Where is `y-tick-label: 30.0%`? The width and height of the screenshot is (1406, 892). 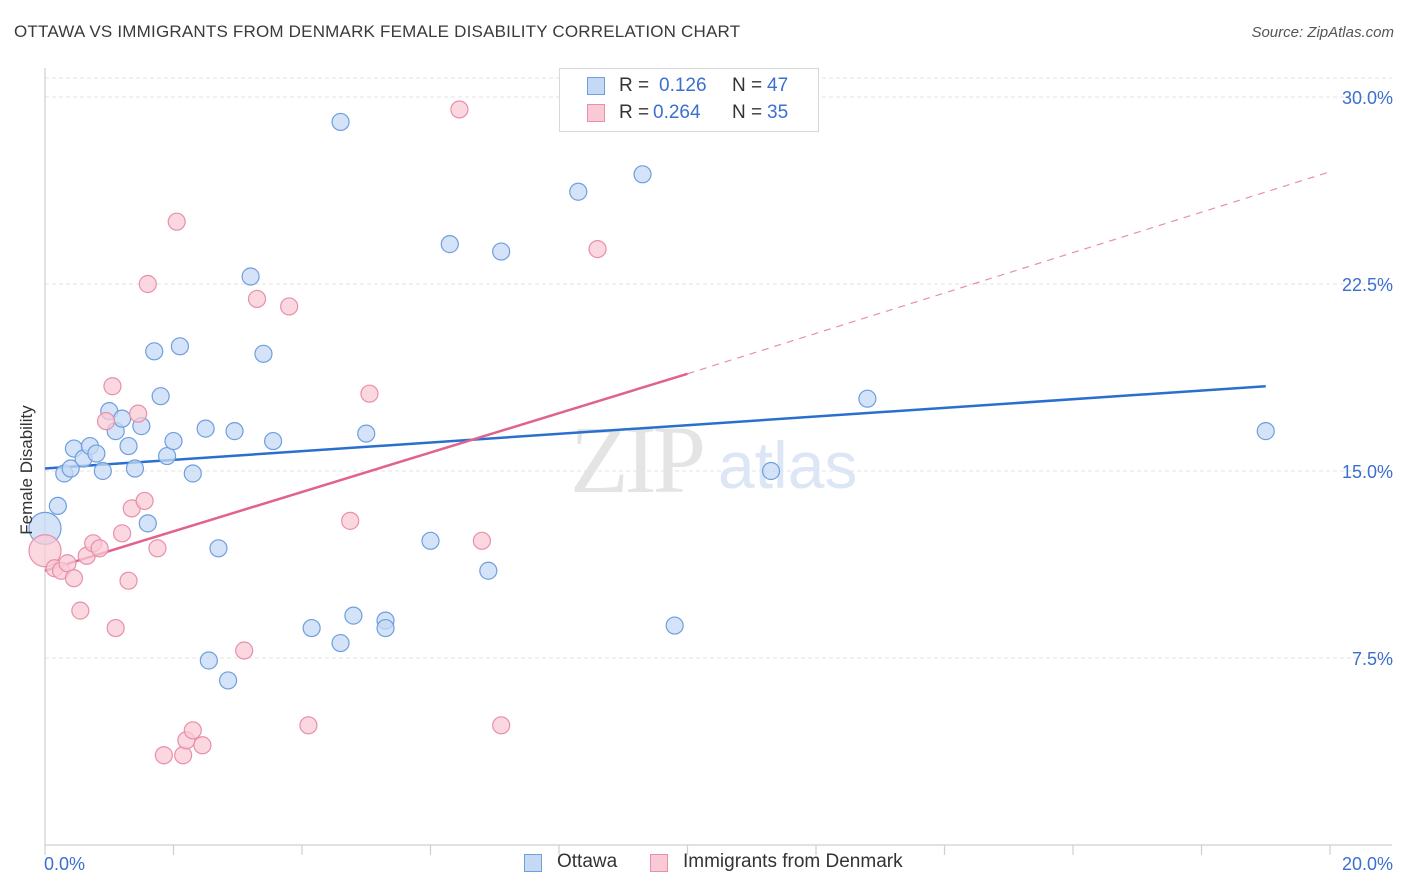 y-tick-label: 30.0% is located at coordinates (1367, 98).